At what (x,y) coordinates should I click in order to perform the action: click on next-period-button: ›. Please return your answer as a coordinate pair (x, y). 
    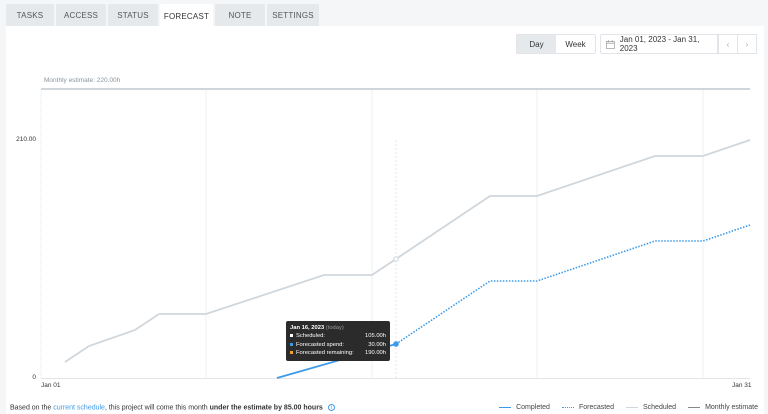
    Looking at the image, I should click on (747, 44).